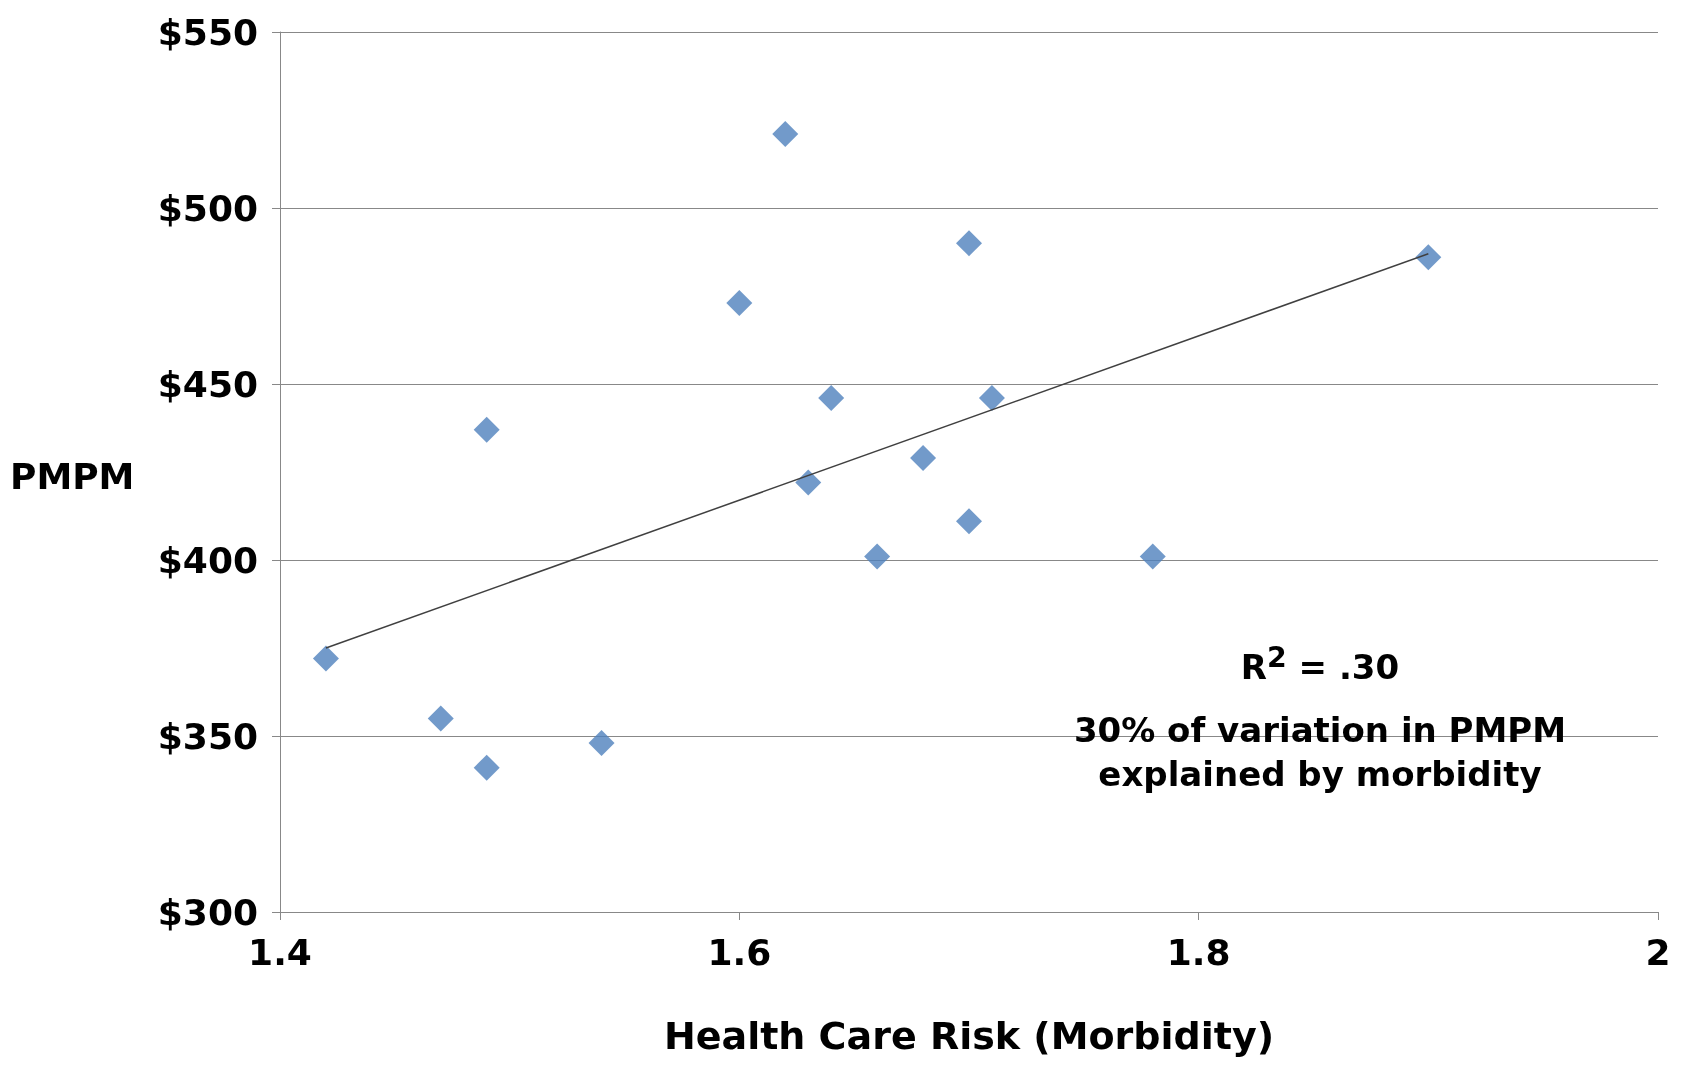  I want to click on annotation: R$^{2}$ = .30, so click(1320, 665).